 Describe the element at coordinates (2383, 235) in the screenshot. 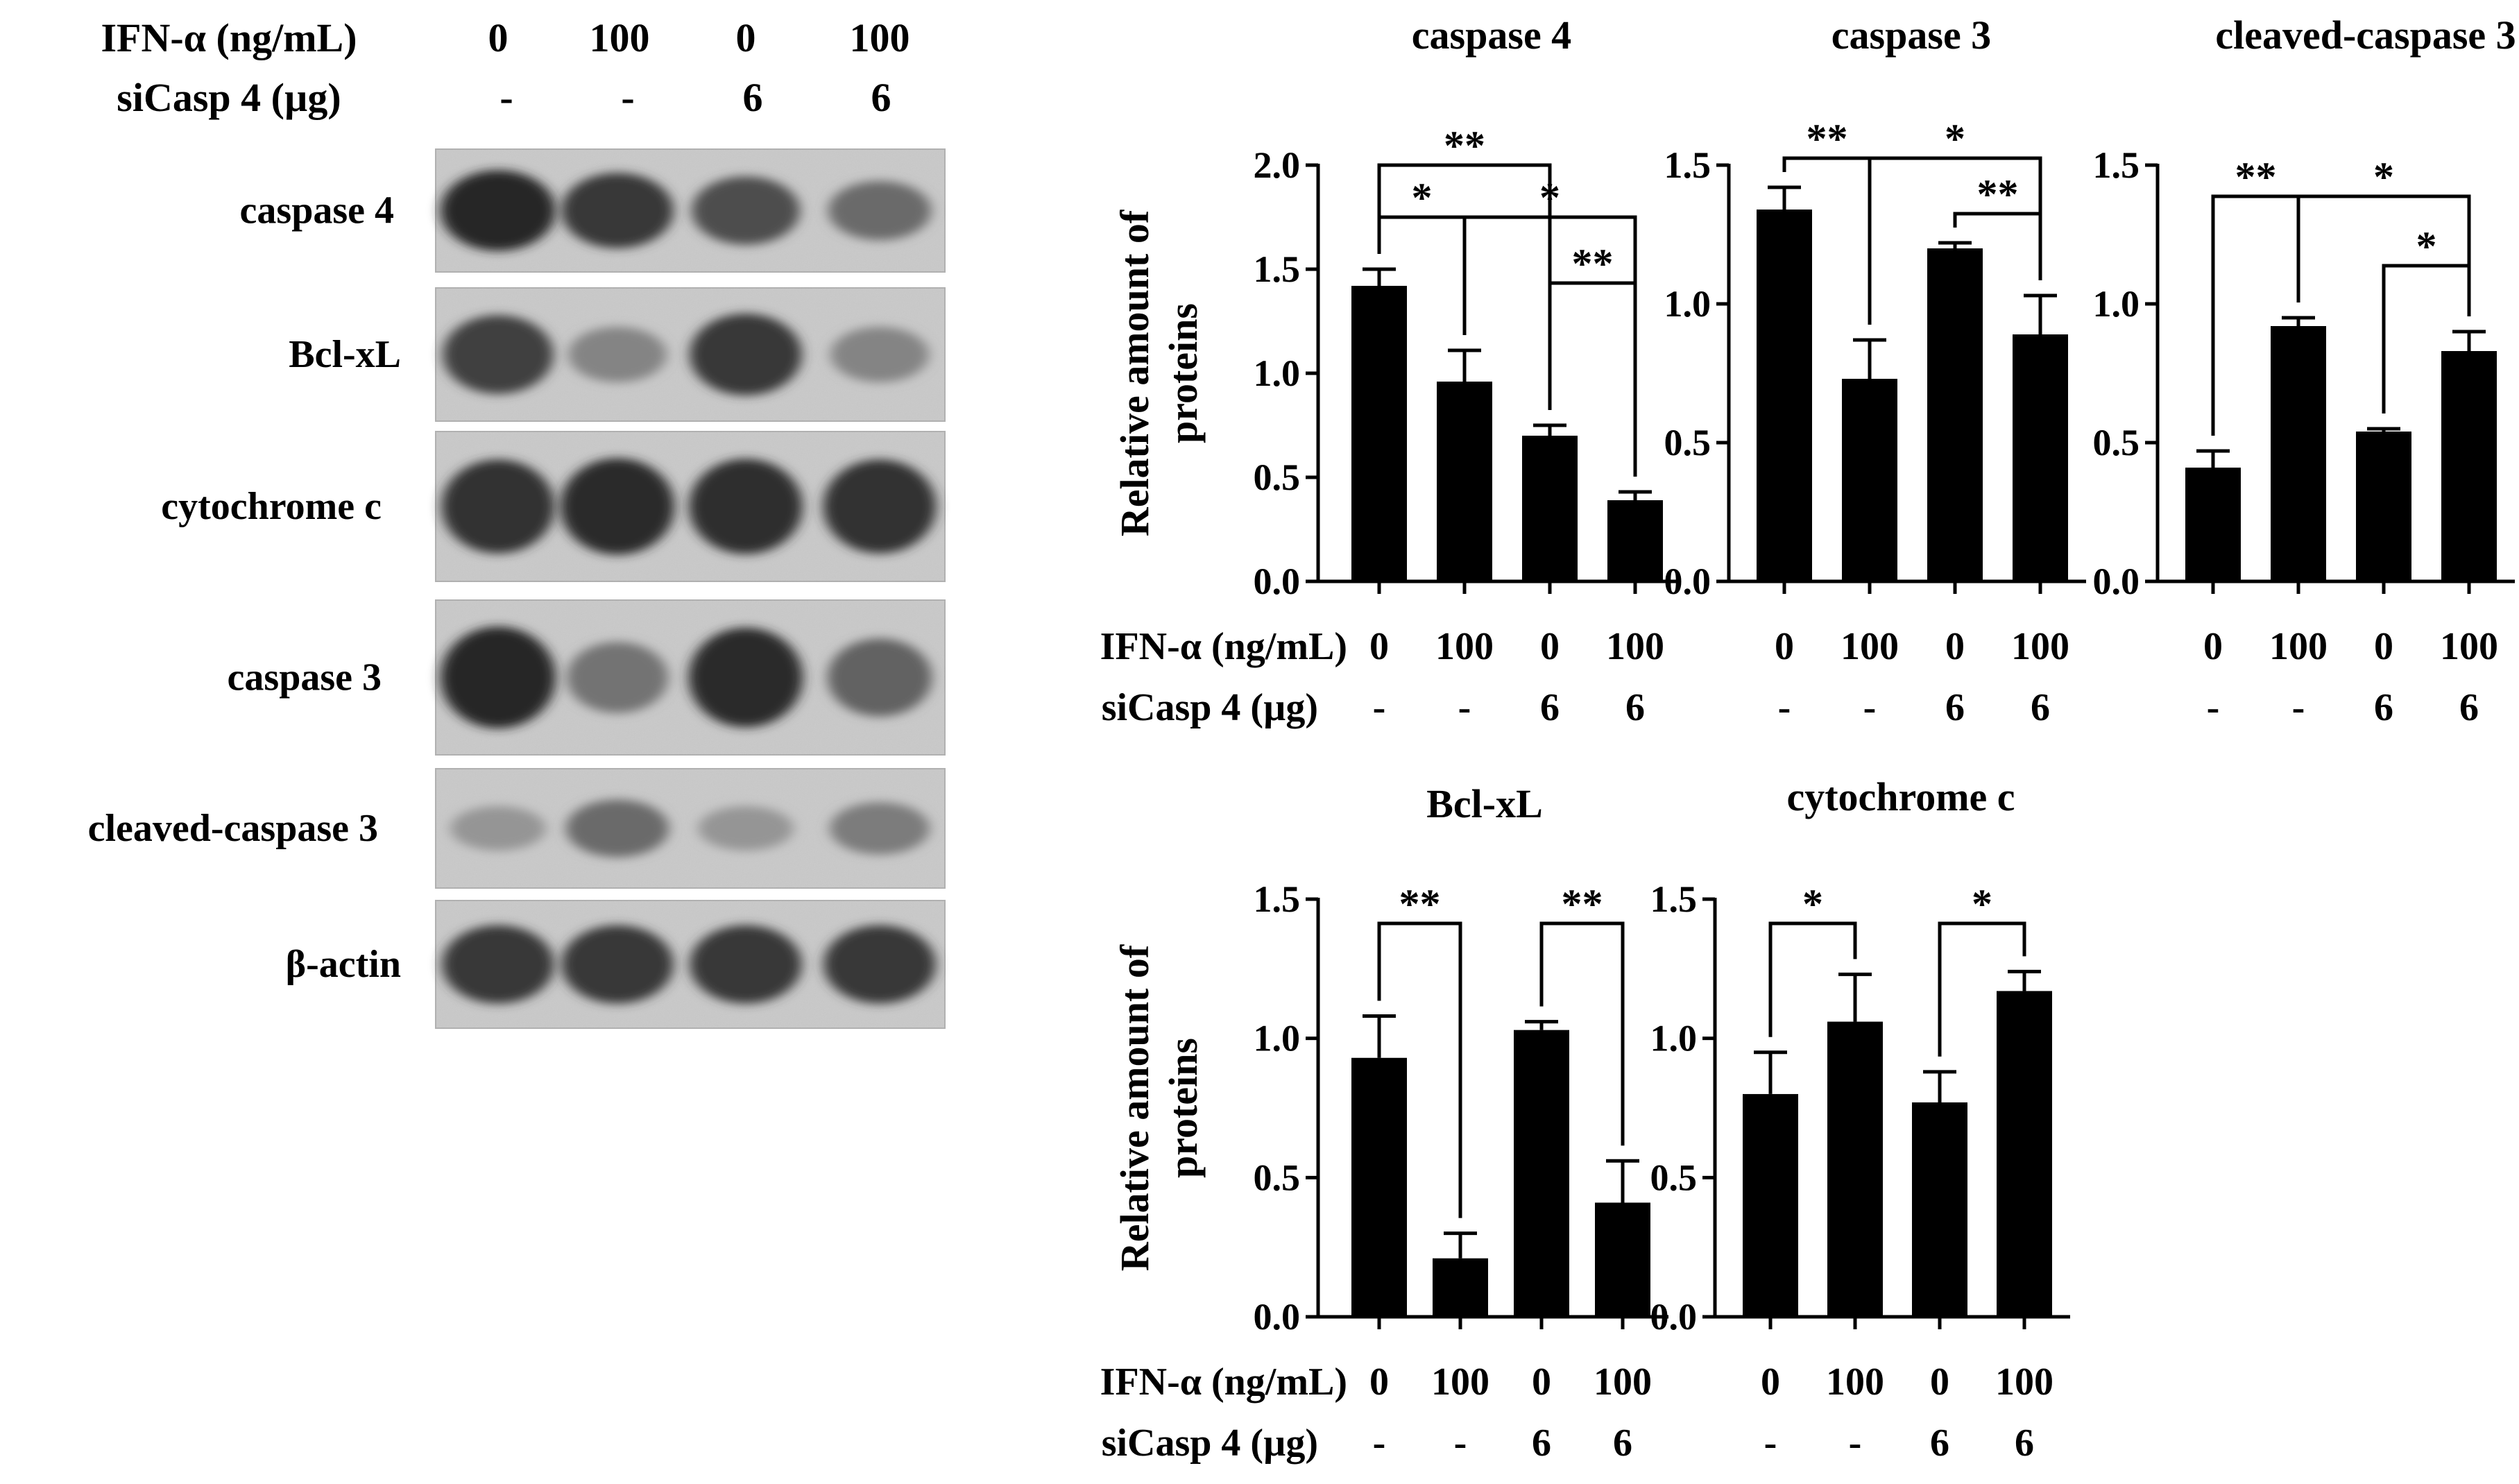

I see `significance-bracket: *` at that location.